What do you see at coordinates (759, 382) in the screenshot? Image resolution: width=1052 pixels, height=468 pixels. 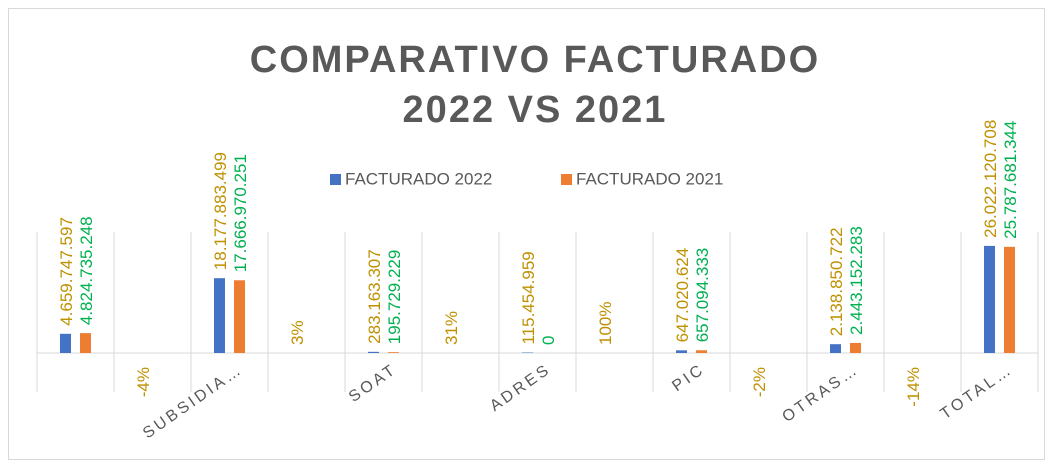 I see `data-label: -2%` at bounding box center [759, 382].